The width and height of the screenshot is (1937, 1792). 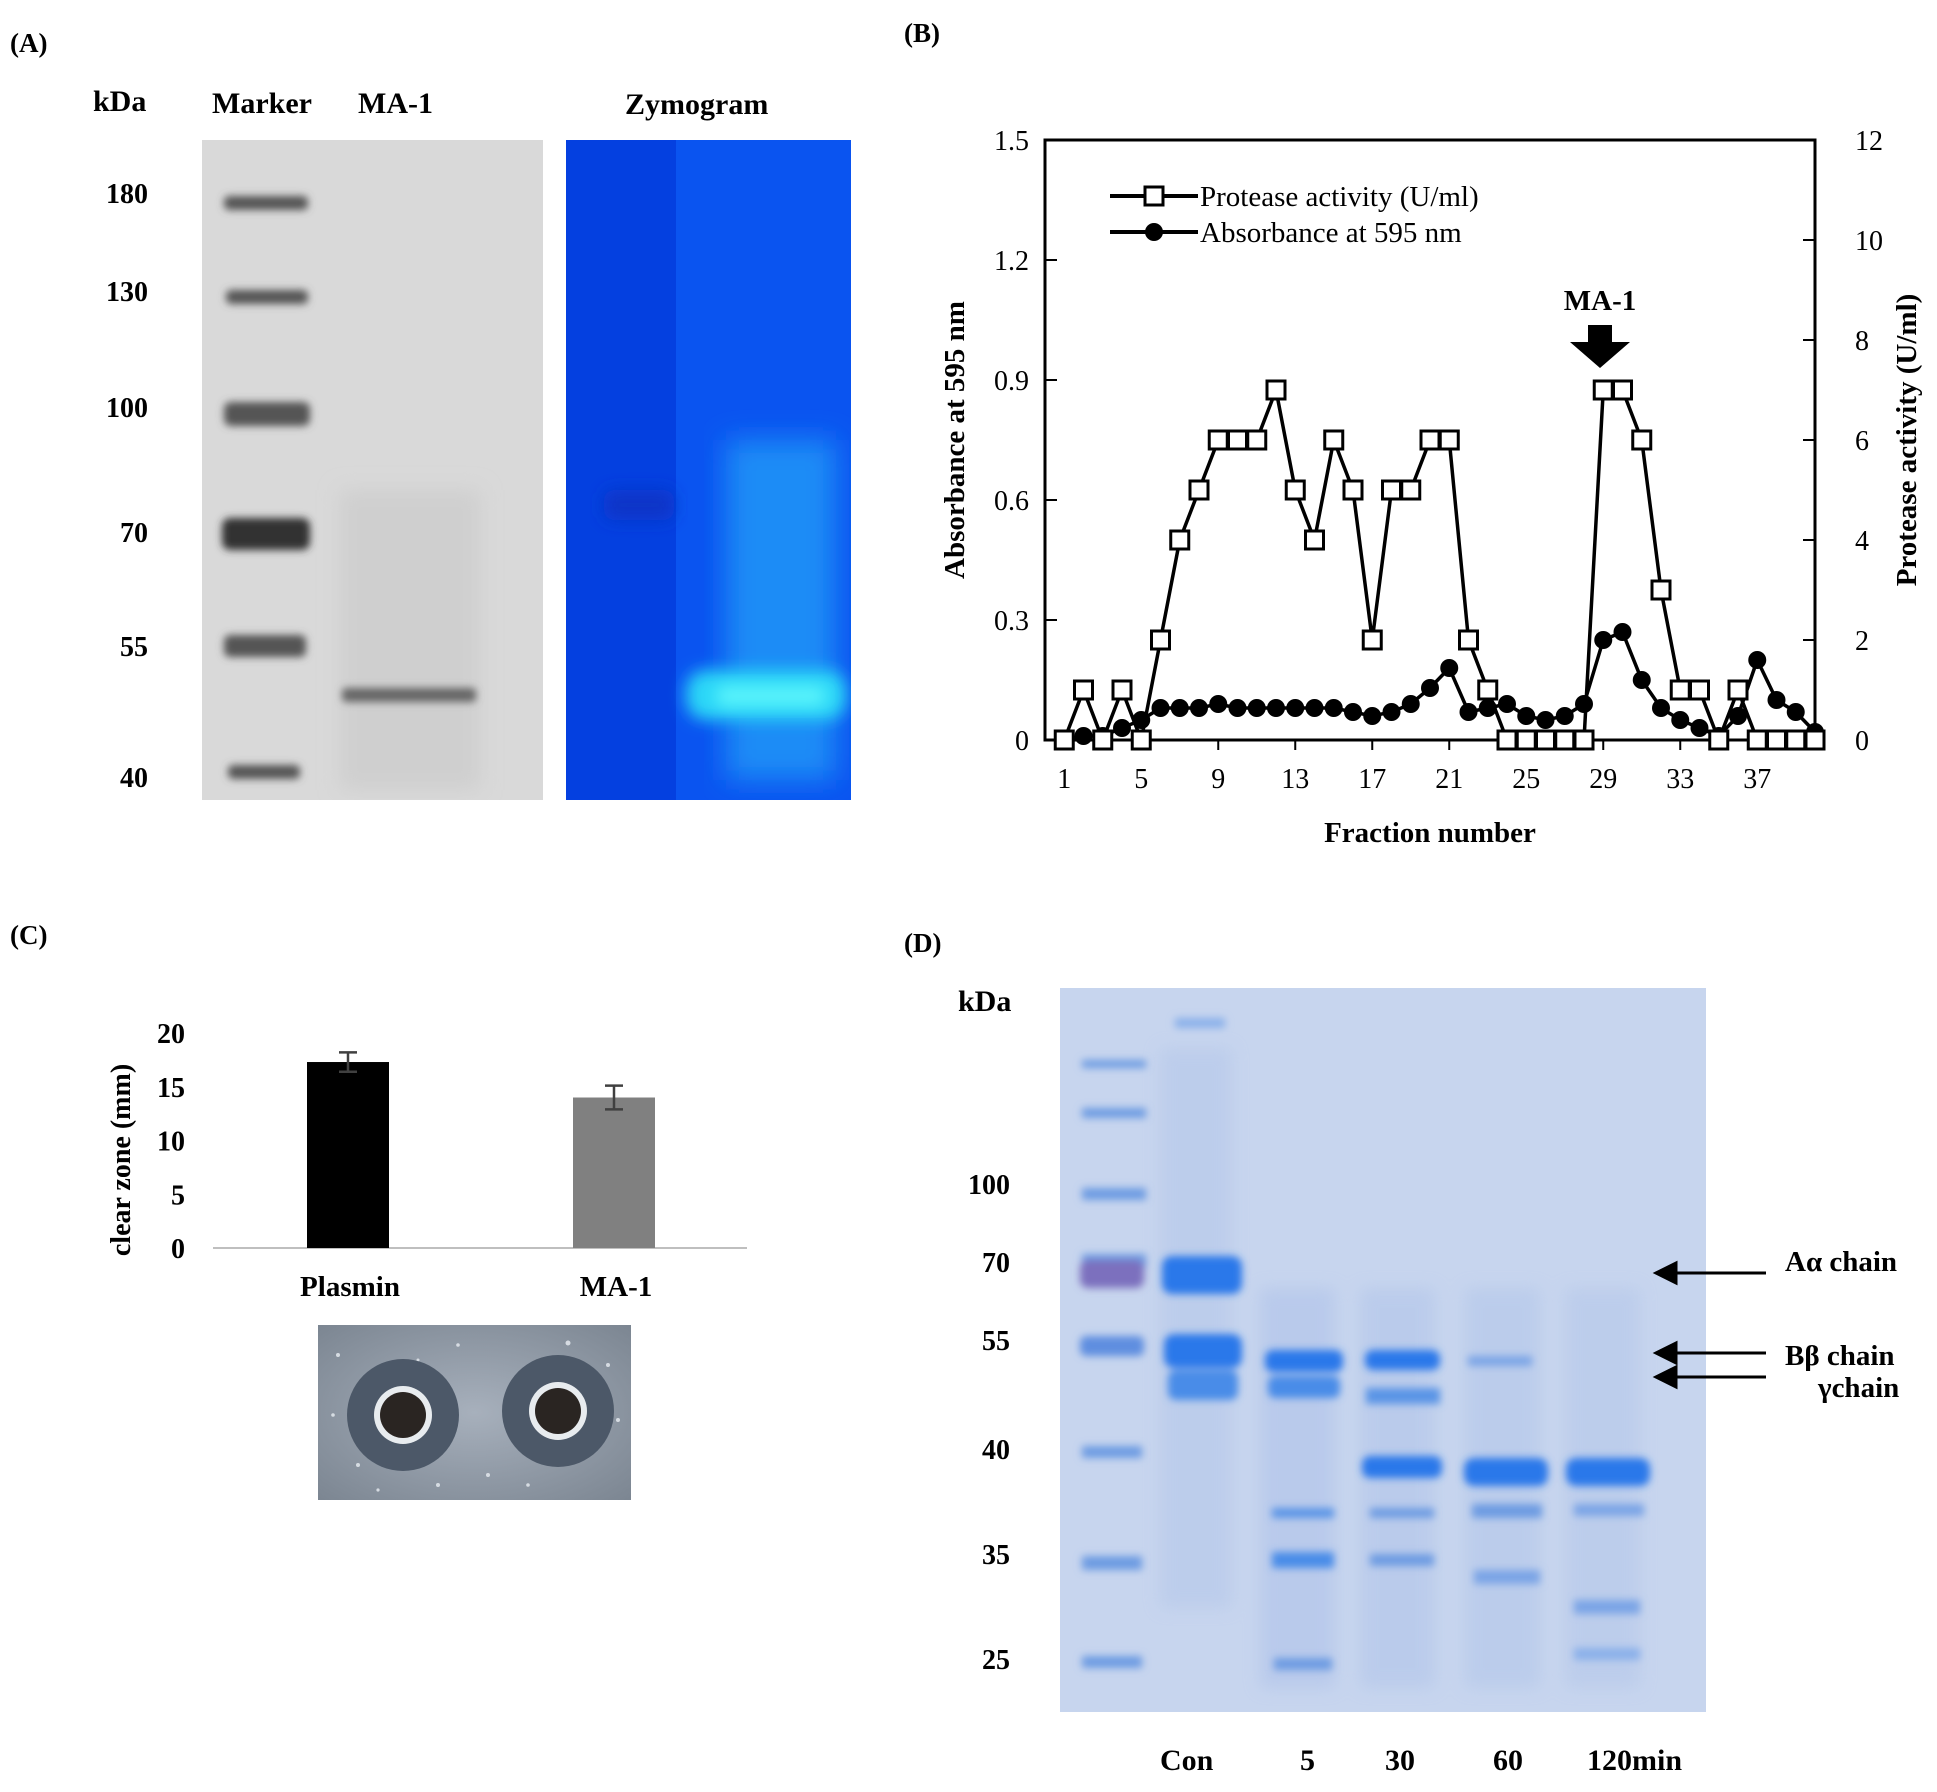 I want to click on chart-b-right-tick-label: 8, so click(x=1862, y=341).